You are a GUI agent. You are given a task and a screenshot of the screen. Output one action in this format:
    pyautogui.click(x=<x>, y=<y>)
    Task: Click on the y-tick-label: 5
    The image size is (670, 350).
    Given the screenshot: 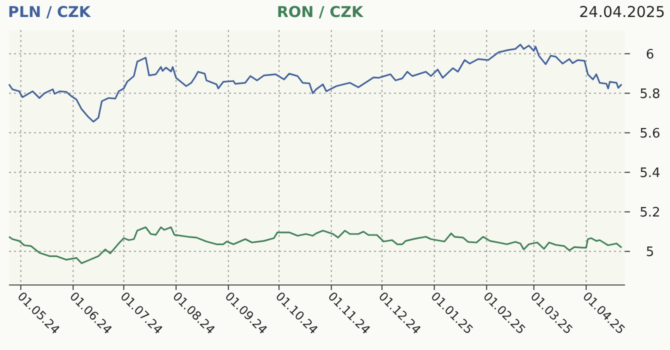 What is the action you would take?
    pyautogui.click(x=650, y=252)
    